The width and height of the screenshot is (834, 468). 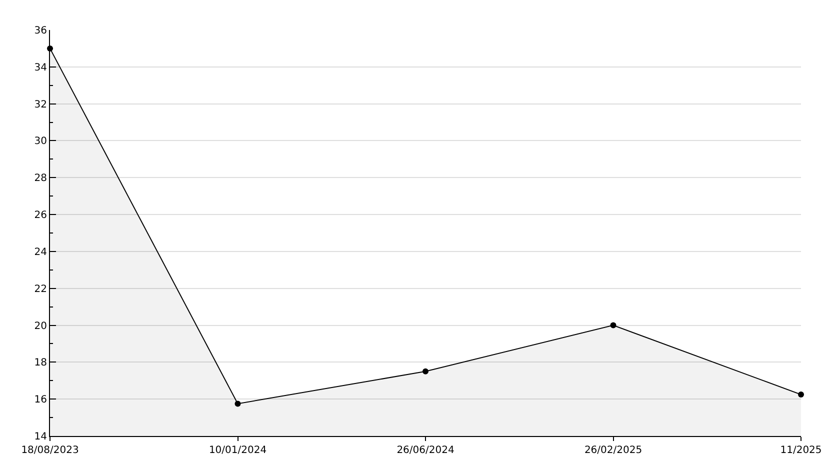 I want to click on x-tick-label: 10/01/2024, so click(x=237, y=450).